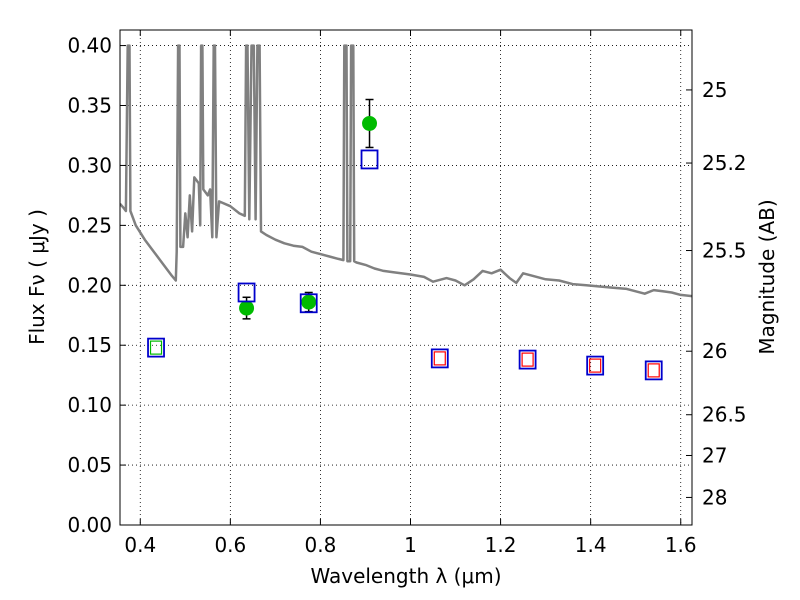 This screenshot has width=800, height=600. Describe the element at coordinates (89, 225) in the screenshot. I see `y-tick-label: 0.25` at that location.